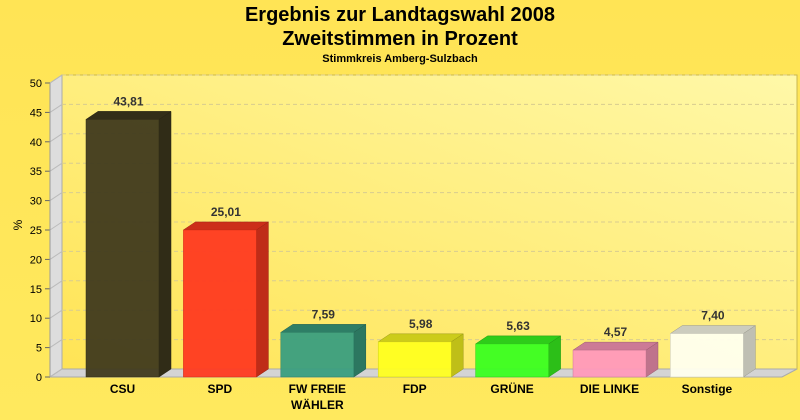 Image resolution: width=800 pixels, height=420 pixels. I want to click on bar-fdp: 5,98 FDP, so click(421, 356).